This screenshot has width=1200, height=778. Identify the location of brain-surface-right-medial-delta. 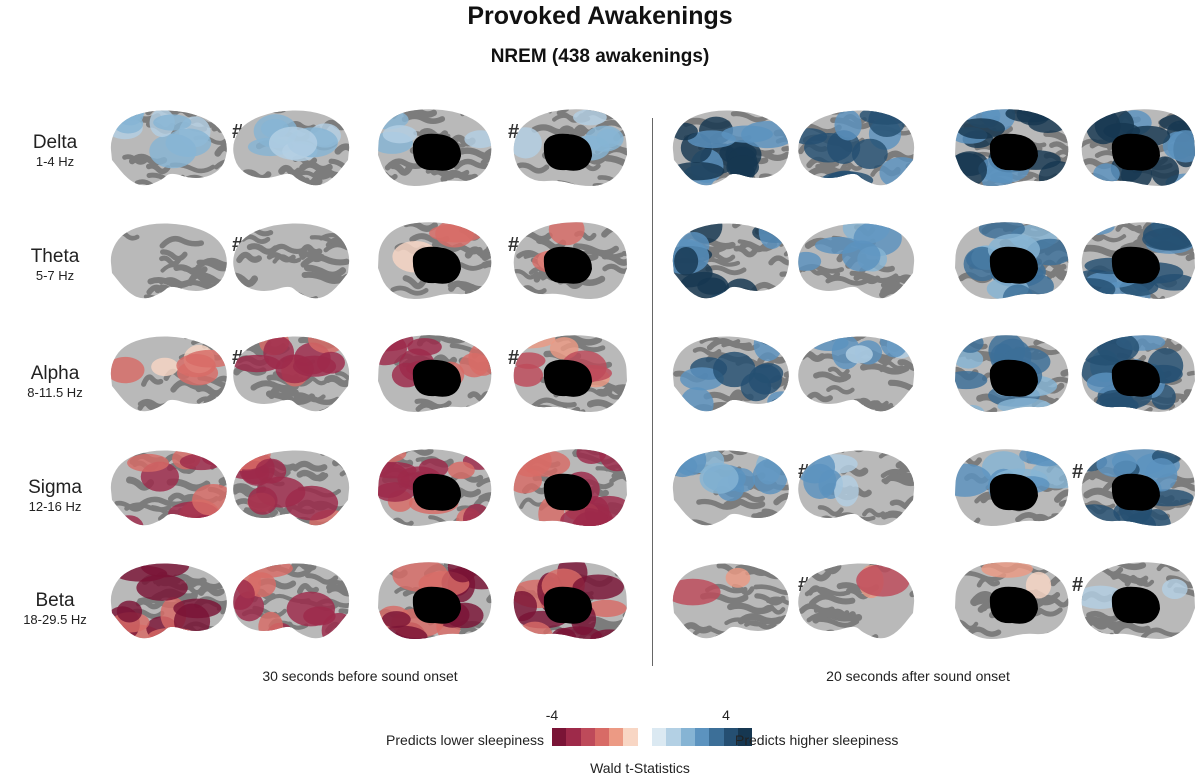
(1138, 147).